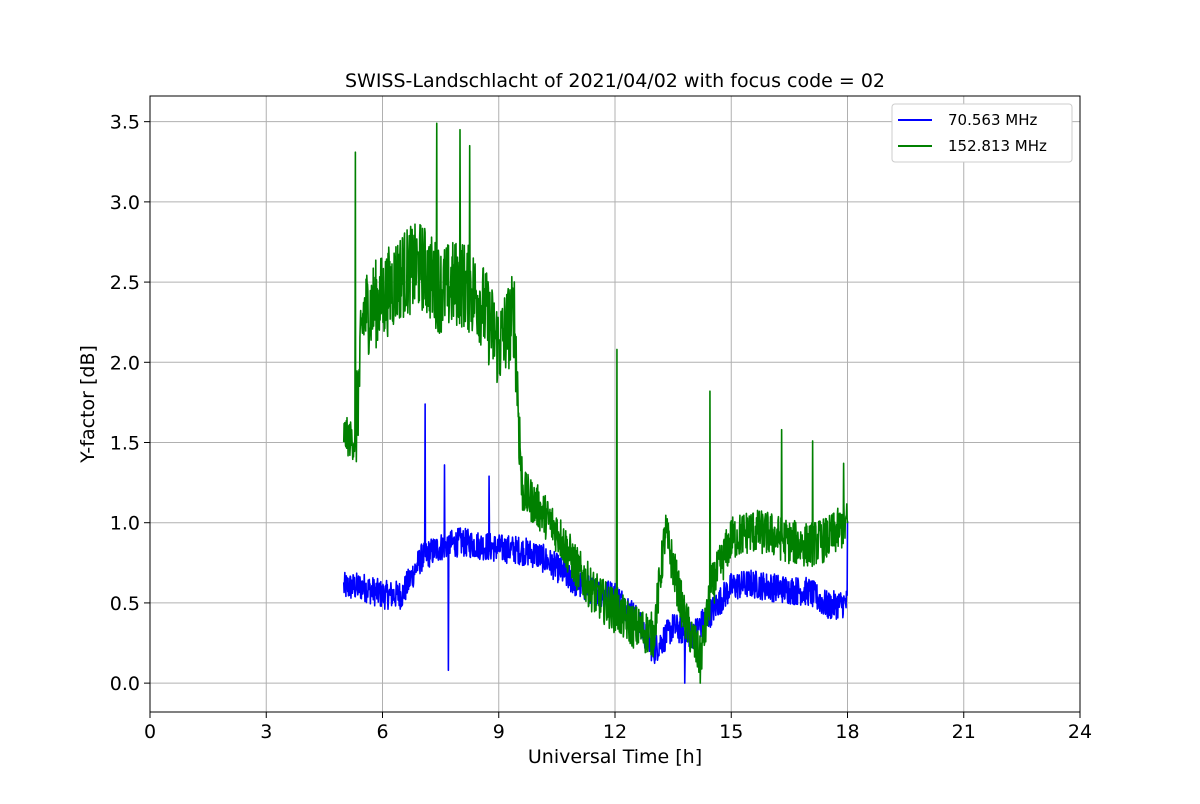 Image resolution: width=1200 pixels, height=804 pixels. I want to click on y-tick-label: 3.5, so click(125, 123).